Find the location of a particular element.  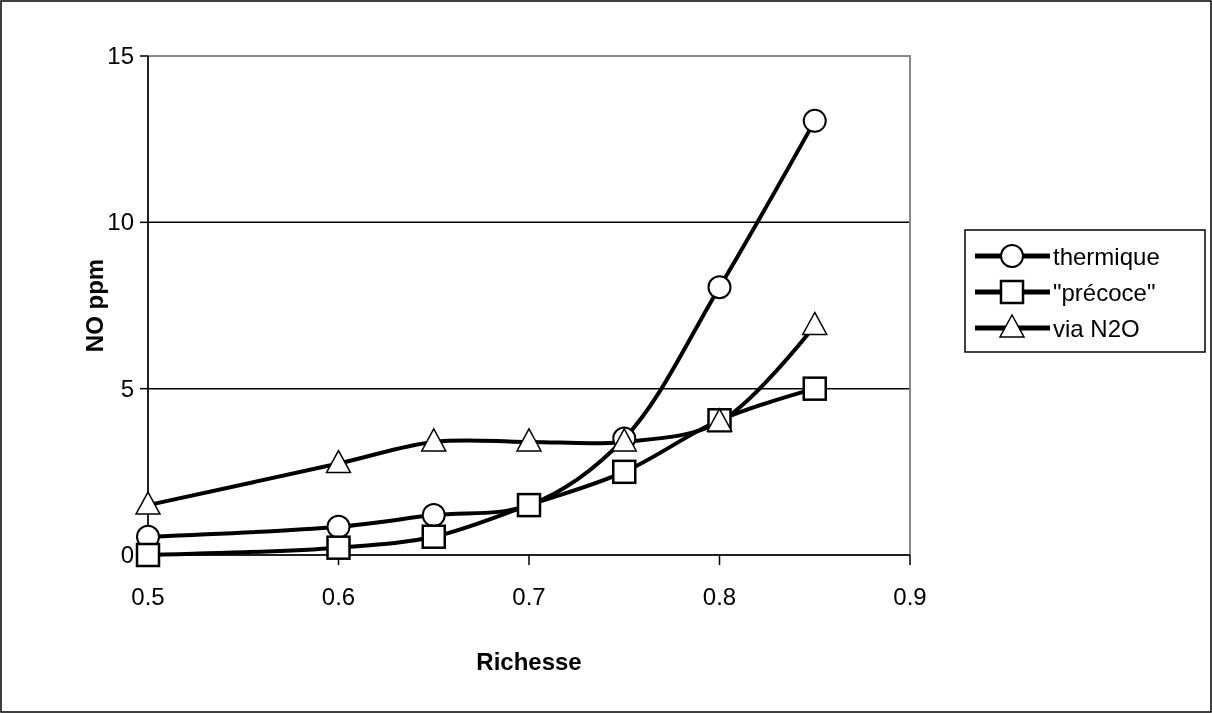

legend-label: "précoce" is located at coordinates (1104, 292).